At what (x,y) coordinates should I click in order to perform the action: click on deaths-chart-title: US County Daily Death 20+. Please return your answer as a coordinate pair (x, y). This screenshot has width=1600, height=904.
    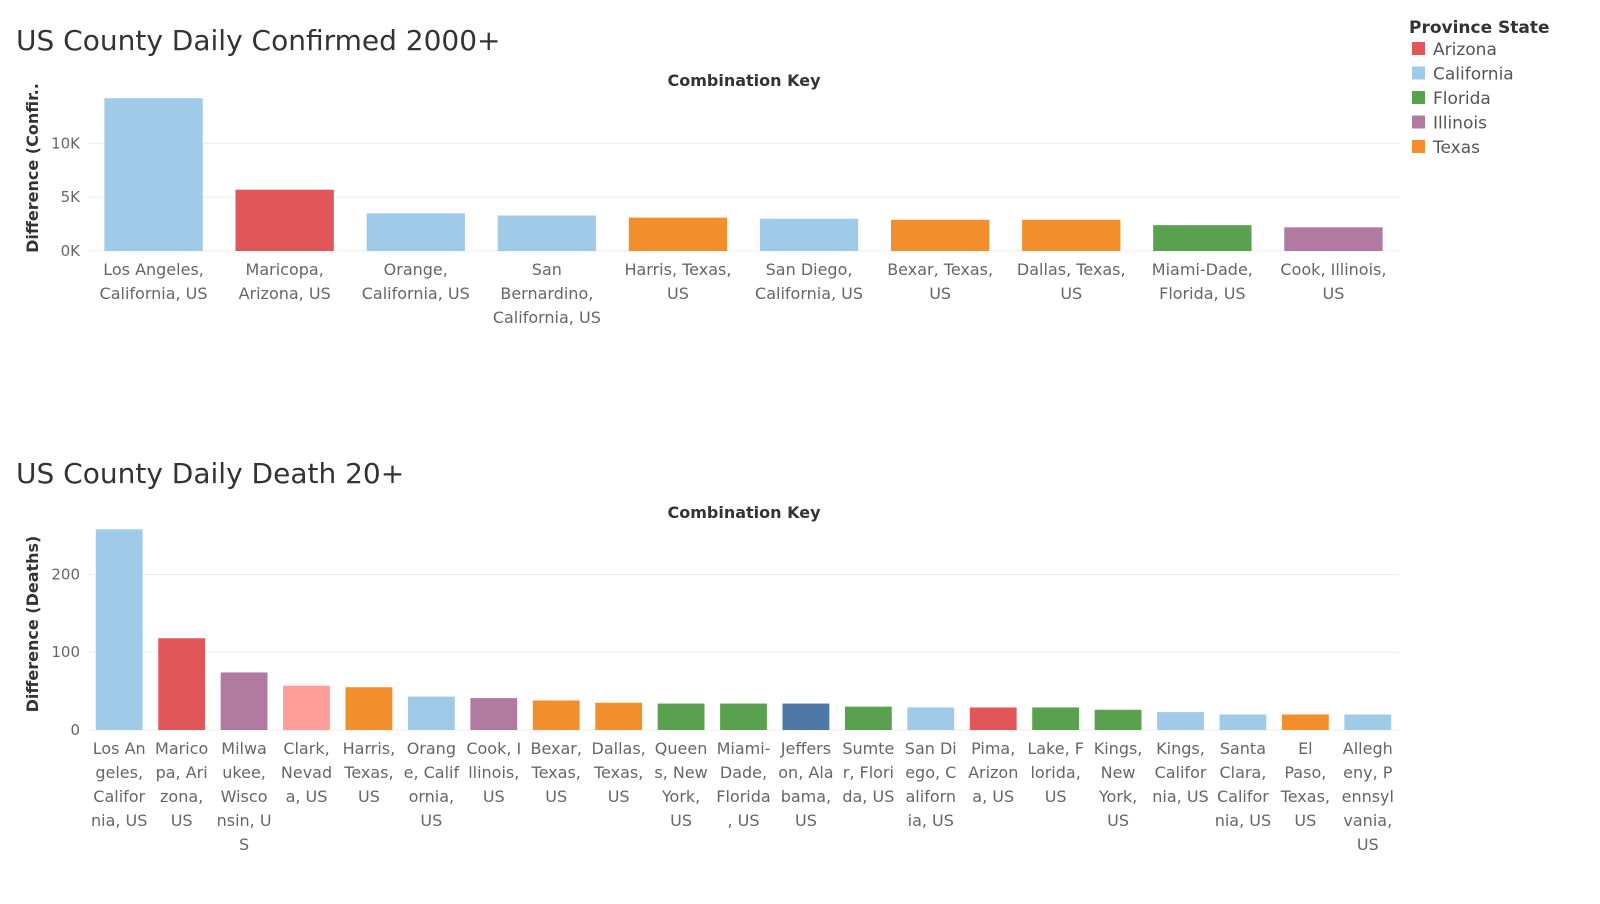
    Looking at the image, I should click on (210, 473).